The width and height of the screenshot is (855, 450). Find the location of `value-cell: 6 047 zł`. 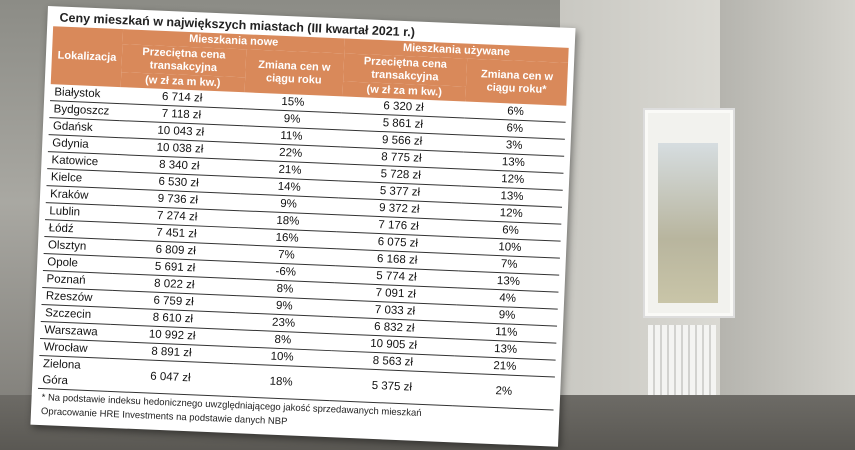

value-cell: 6 047 zł is located at coordinates (170, 377).